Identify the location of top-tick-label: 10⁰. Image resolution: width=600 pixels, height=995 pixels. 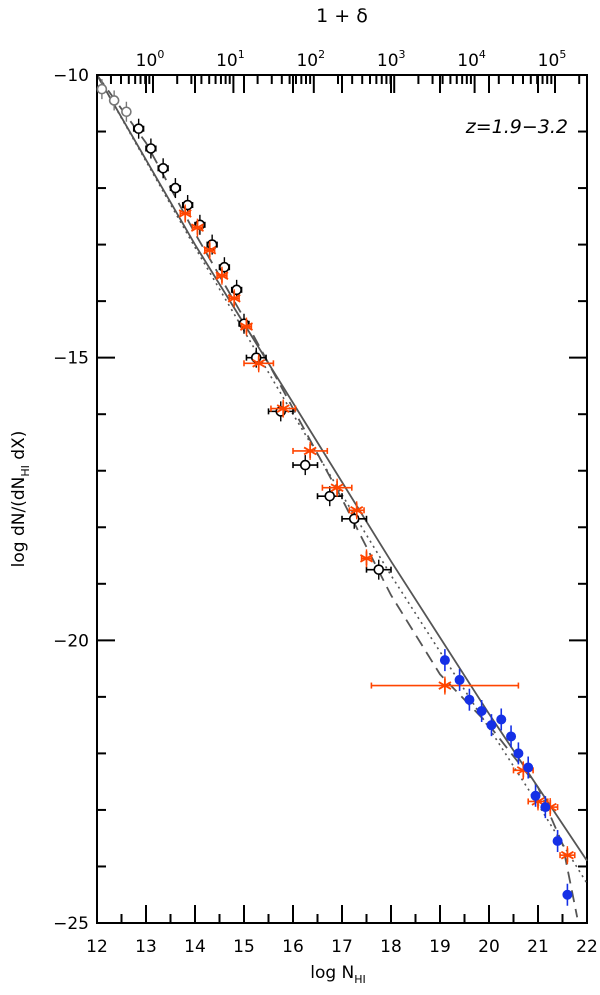
(150, 59).